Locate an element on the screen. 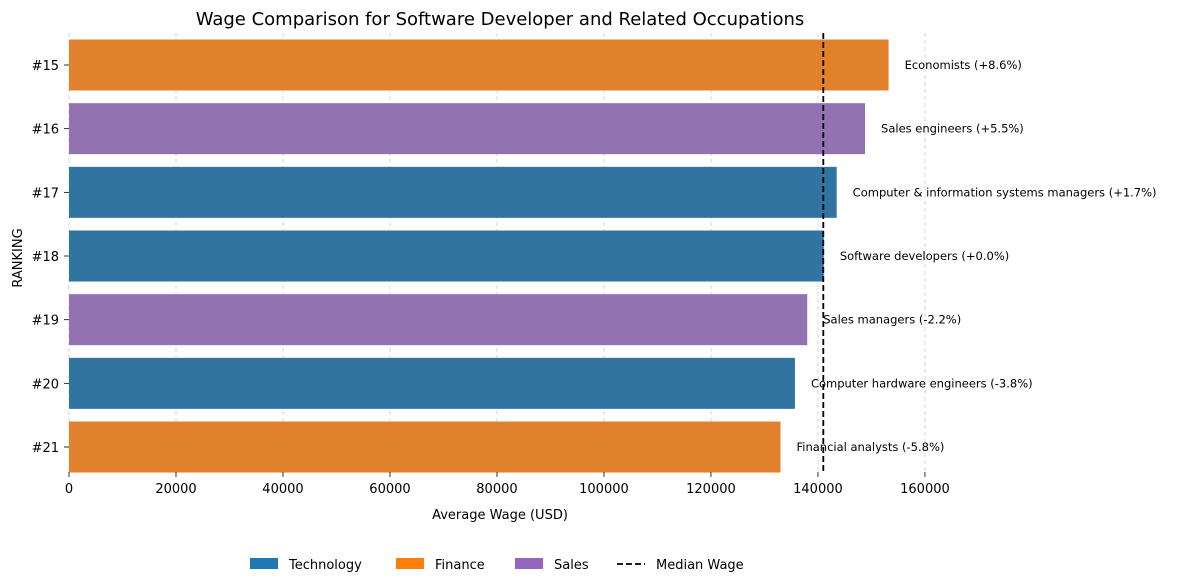 The height and width of the screenshot is (587, 1195). x-tick-label: 60000 is located at coordinates (389, 489).